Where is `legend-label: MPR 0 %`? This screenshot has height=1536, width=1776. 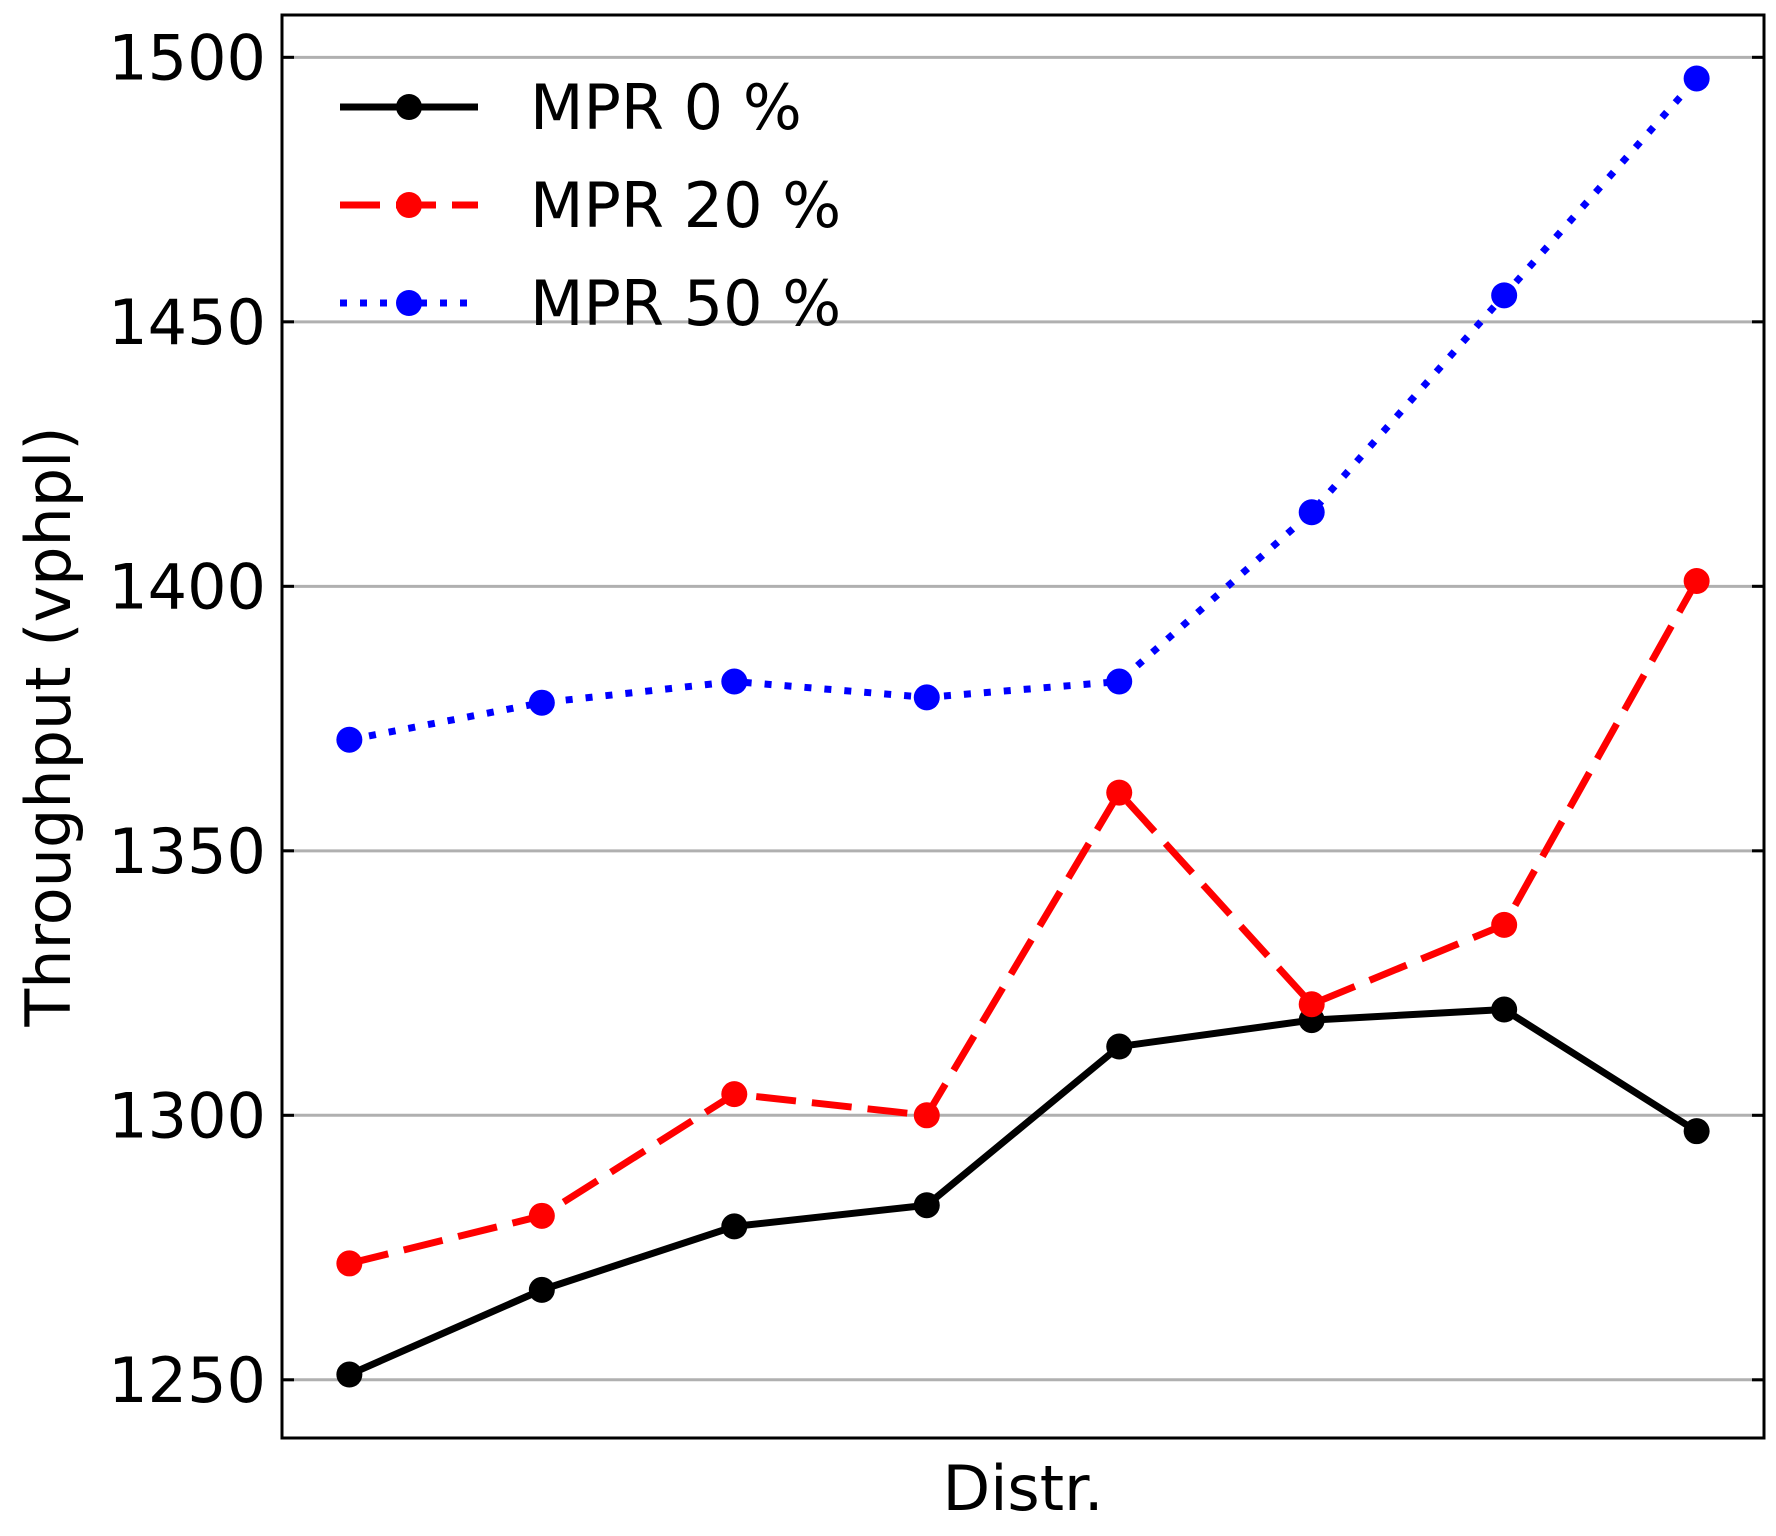
legend-label: MPR 0 % is located at coordinates (666, 107).